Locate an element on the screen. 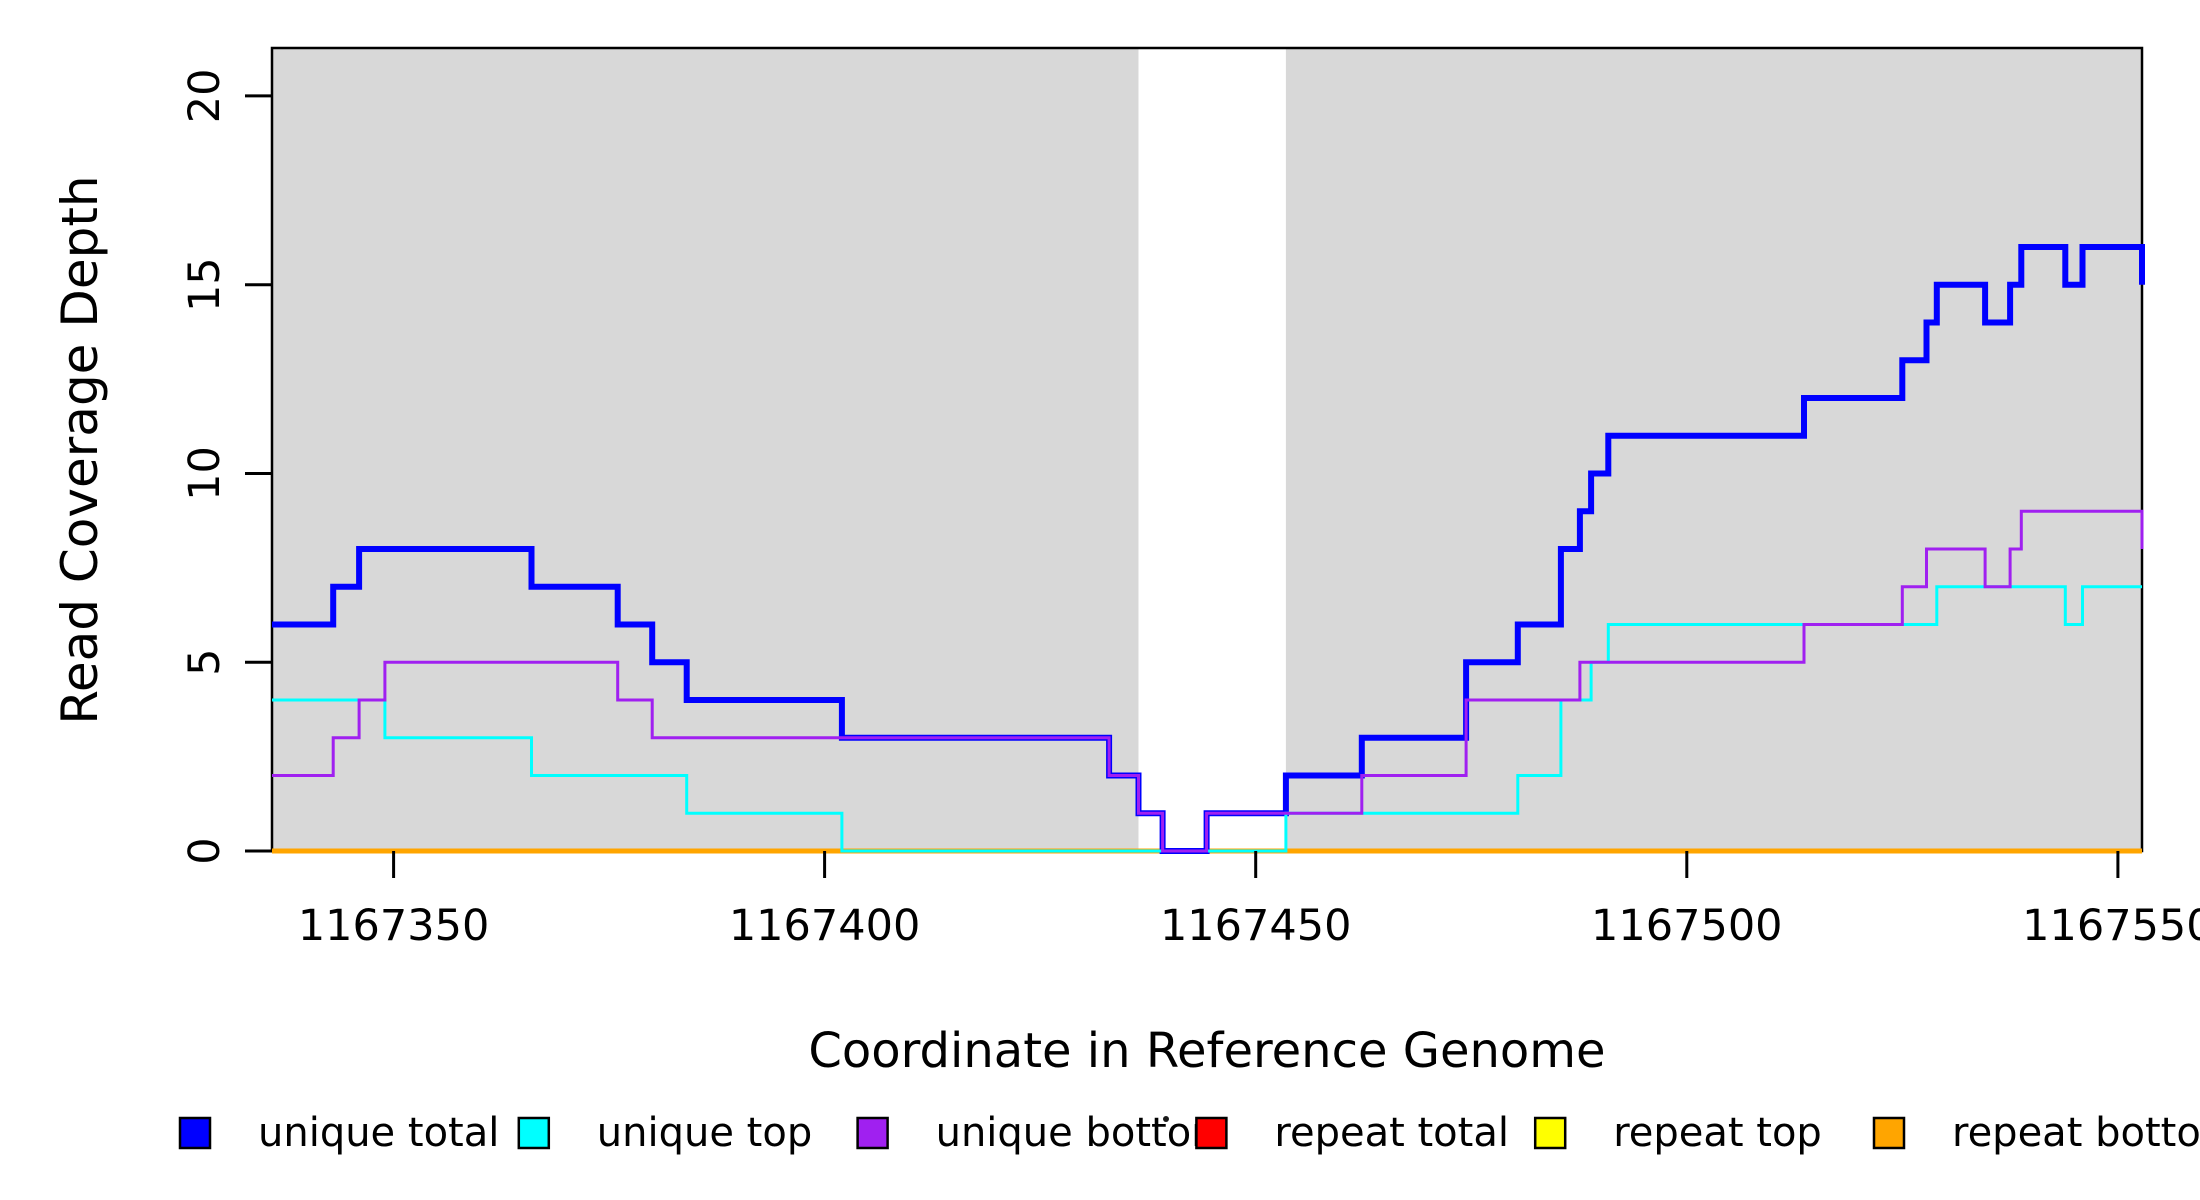 The height and width of the screenshot is (1200, 2200). y-tick-label: 20 is located at coordinates (205, 96).